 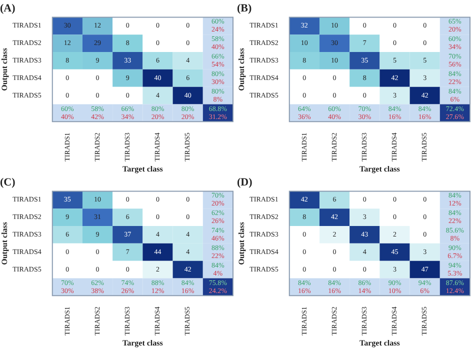 I want to click on chart-title: (B), so click(x=244, y=8).